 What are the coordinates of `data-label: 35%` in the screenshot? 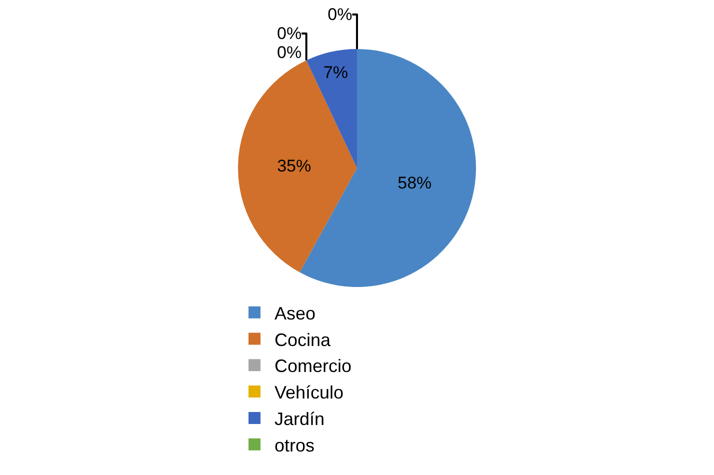 It's located at (294, 166).